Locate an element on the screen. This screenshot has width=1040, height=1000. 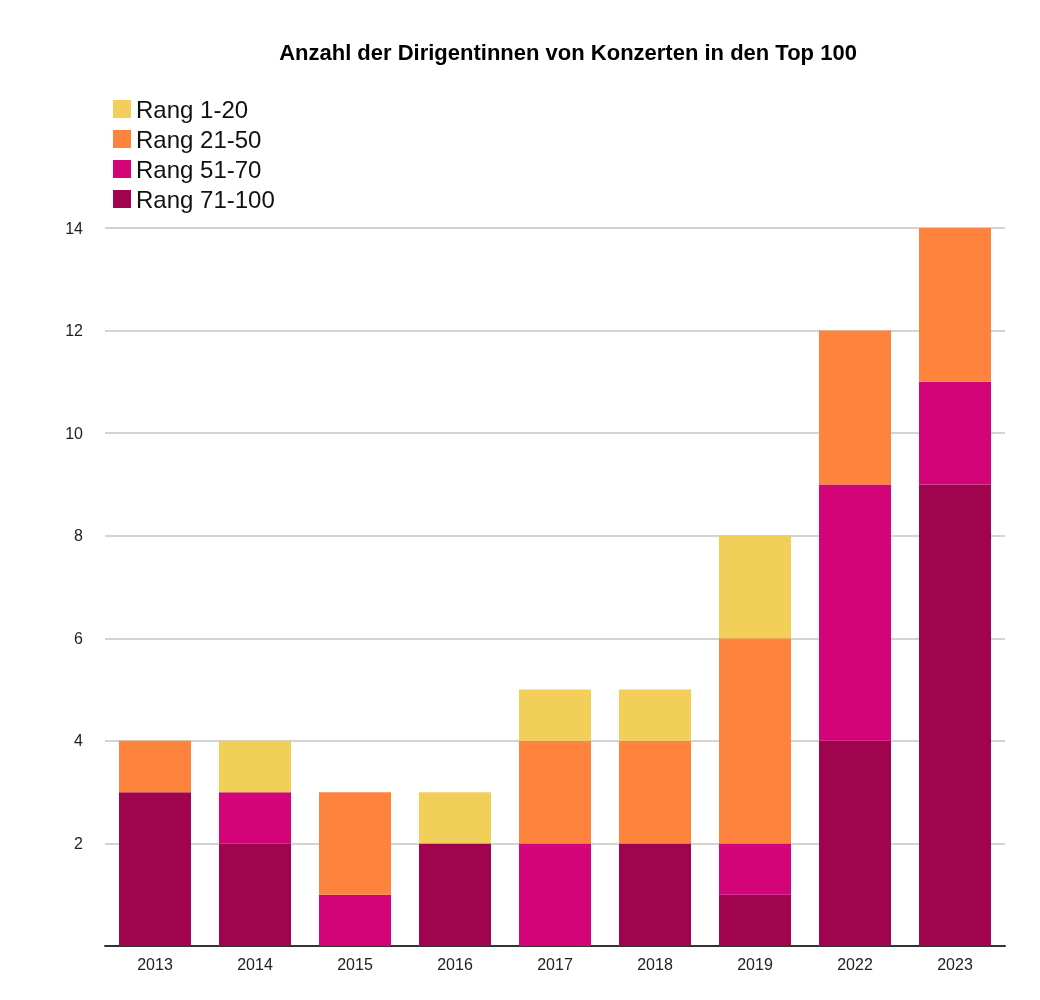
x-tick-label: 2019 is located at coordinates (755, 964).